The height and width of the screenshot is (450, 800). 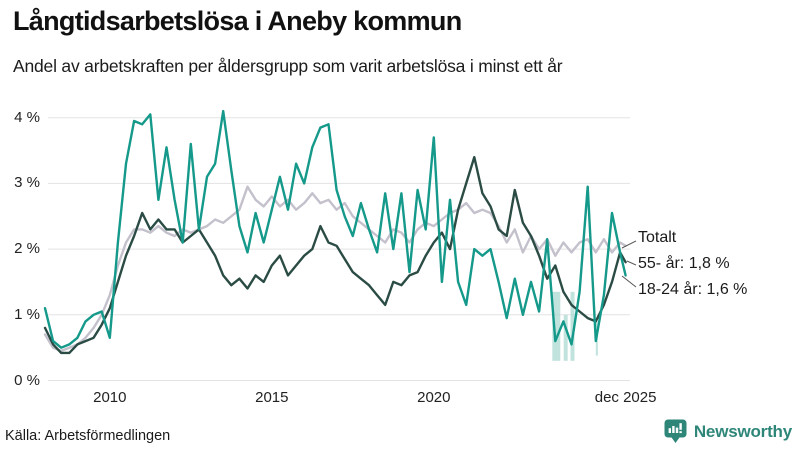 What do you see at coordinates (27, 249) in the screenshot?
I see `y-axis-tick-2: 2 %` at bounding box center [27, 249].